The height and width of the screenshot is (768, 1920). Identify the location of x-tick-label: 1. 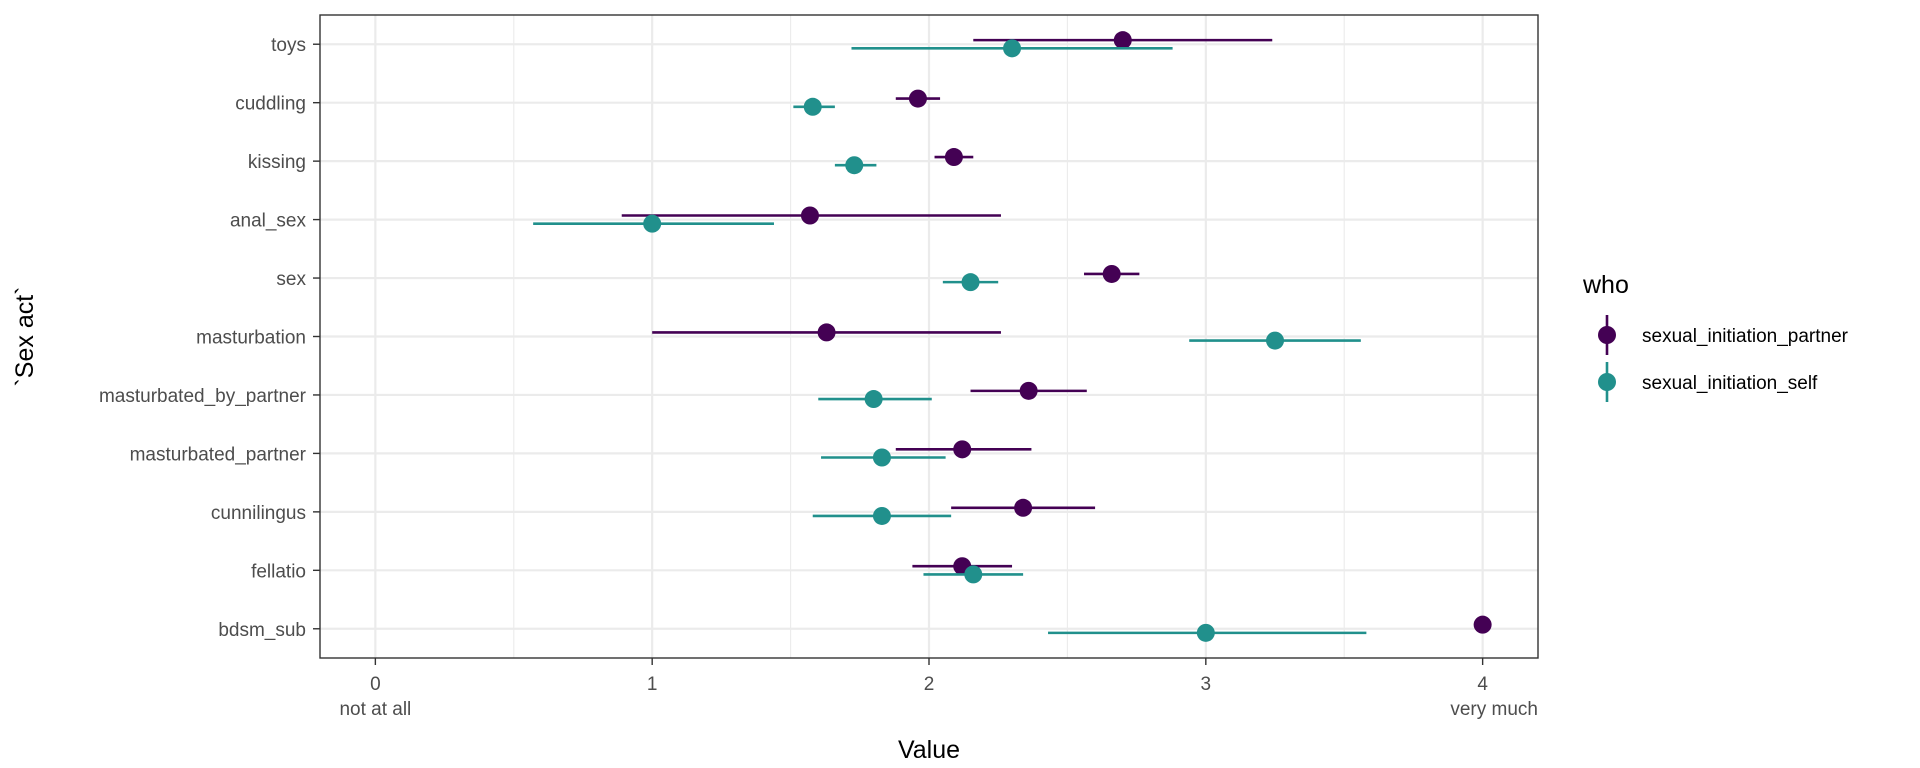
(652, 684).